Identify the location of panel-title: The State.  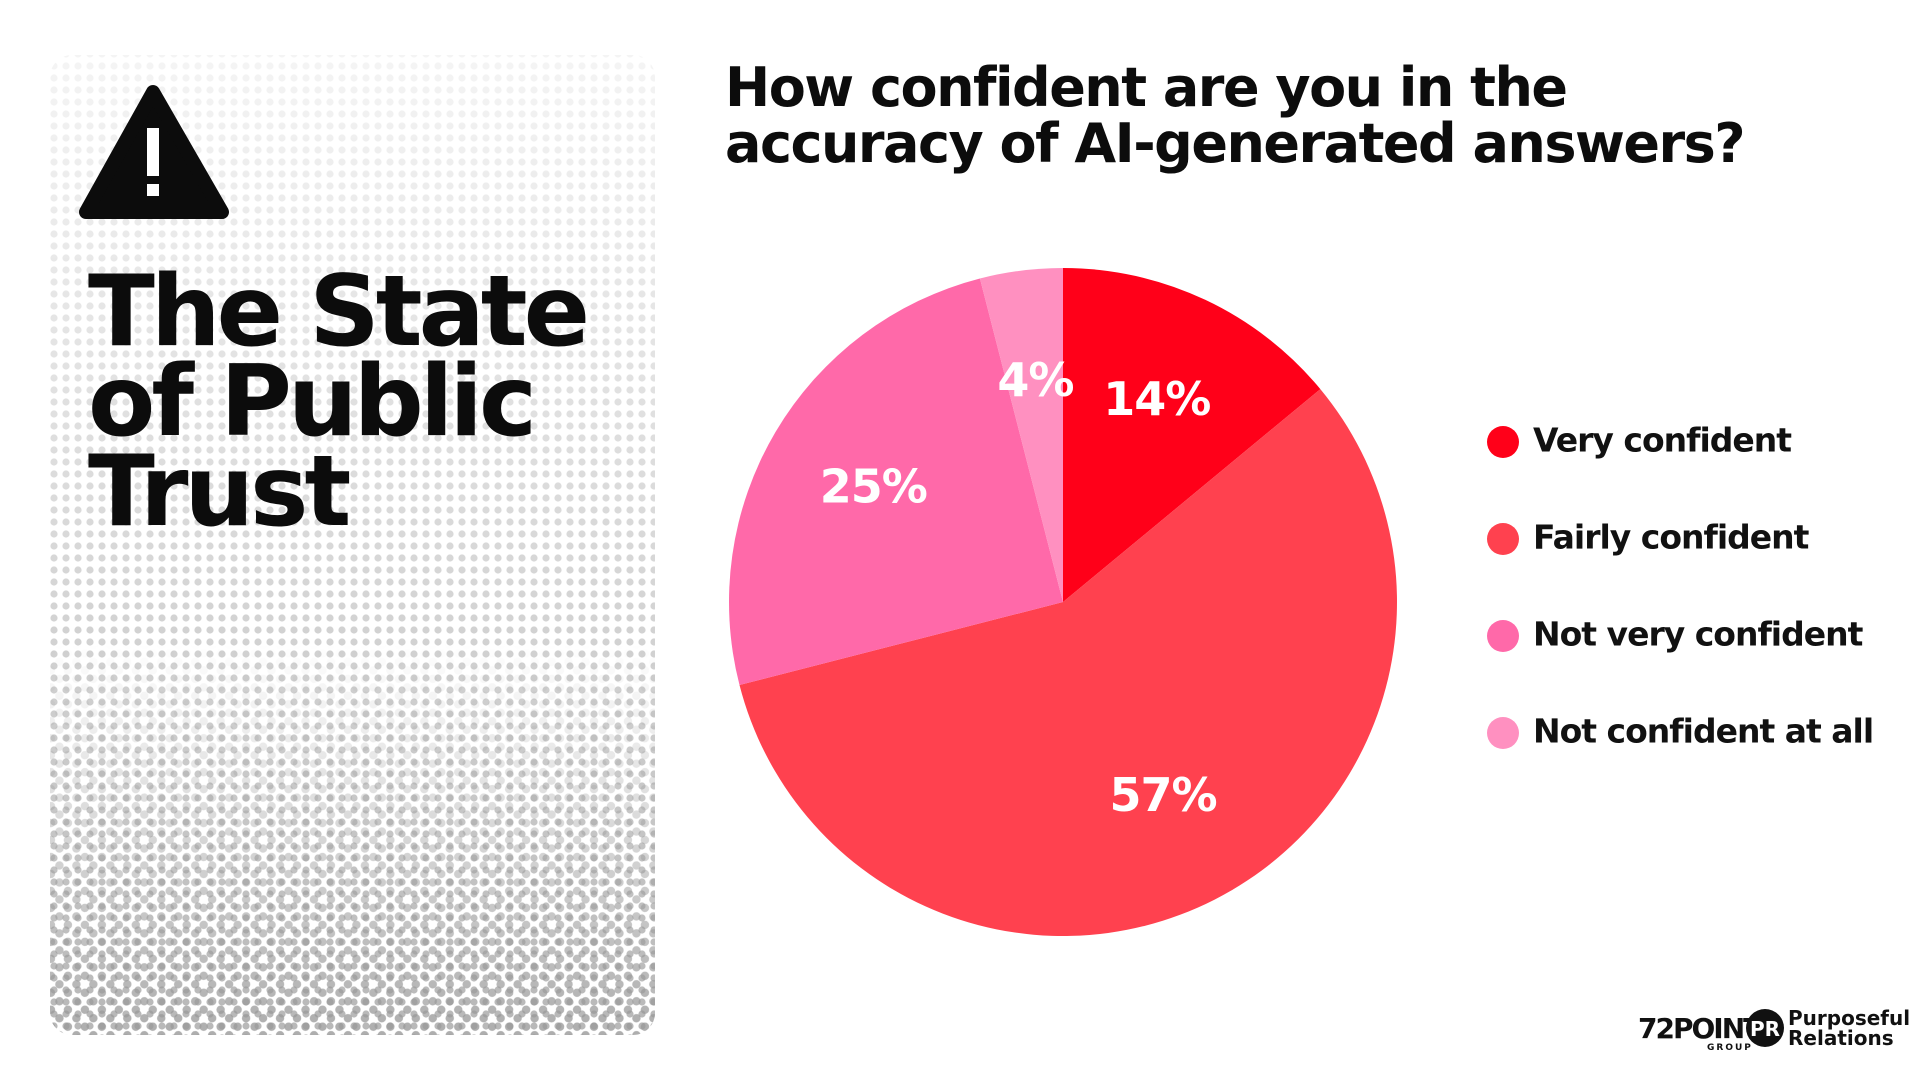
(337, 312).